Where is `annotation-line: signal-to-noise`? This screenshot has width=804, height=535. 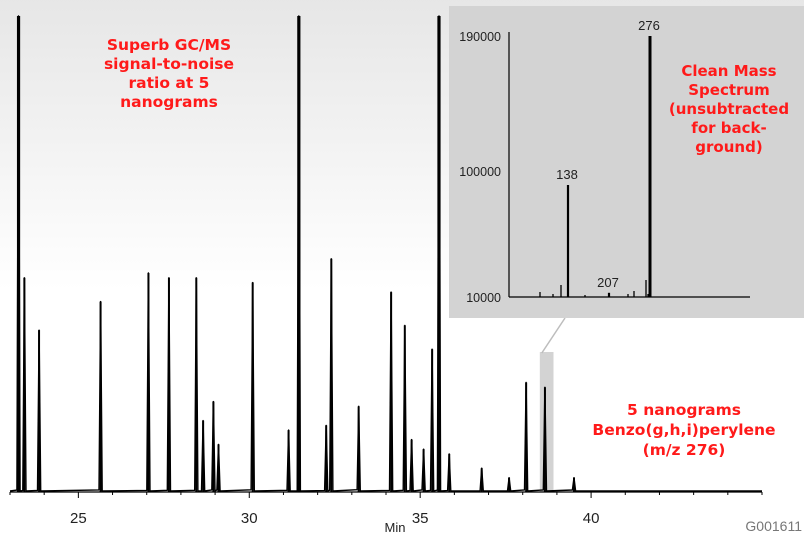
annotation-line: signal-to-noise is located at coordinates (169, 64).